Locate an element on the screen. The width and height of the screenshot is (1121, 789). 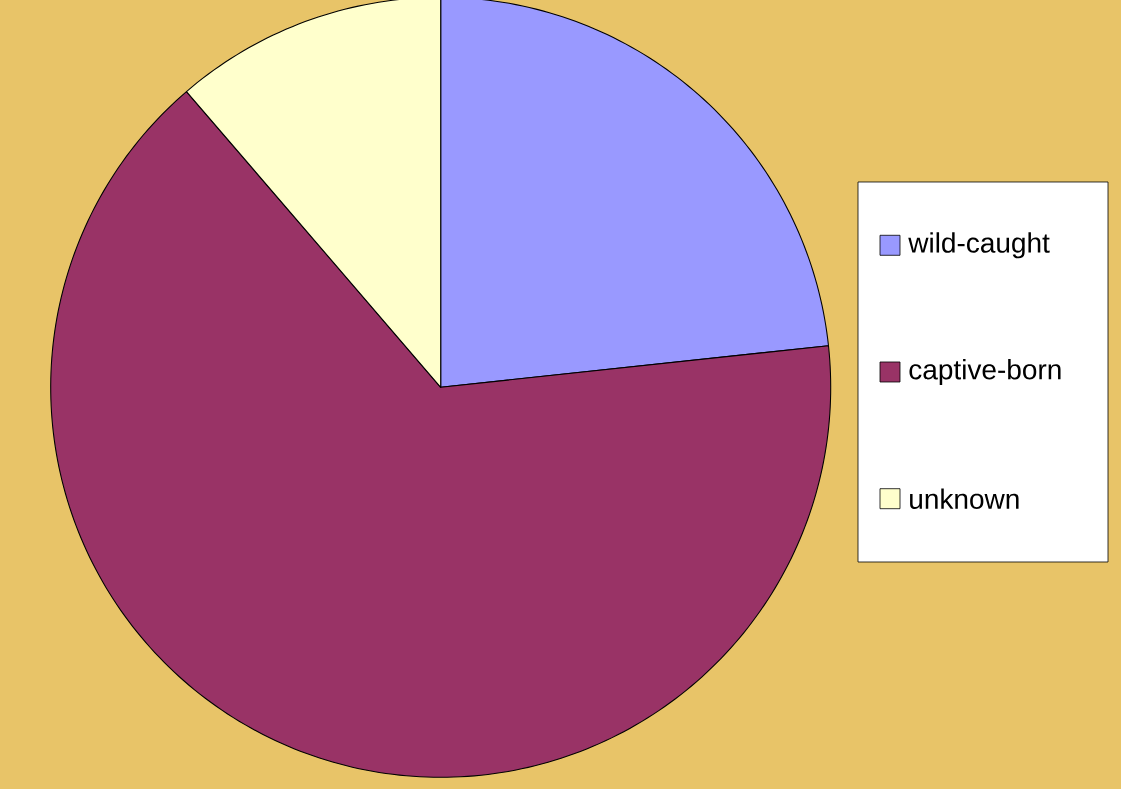
legend-label: captive-born is located at coordinates (985, 372).